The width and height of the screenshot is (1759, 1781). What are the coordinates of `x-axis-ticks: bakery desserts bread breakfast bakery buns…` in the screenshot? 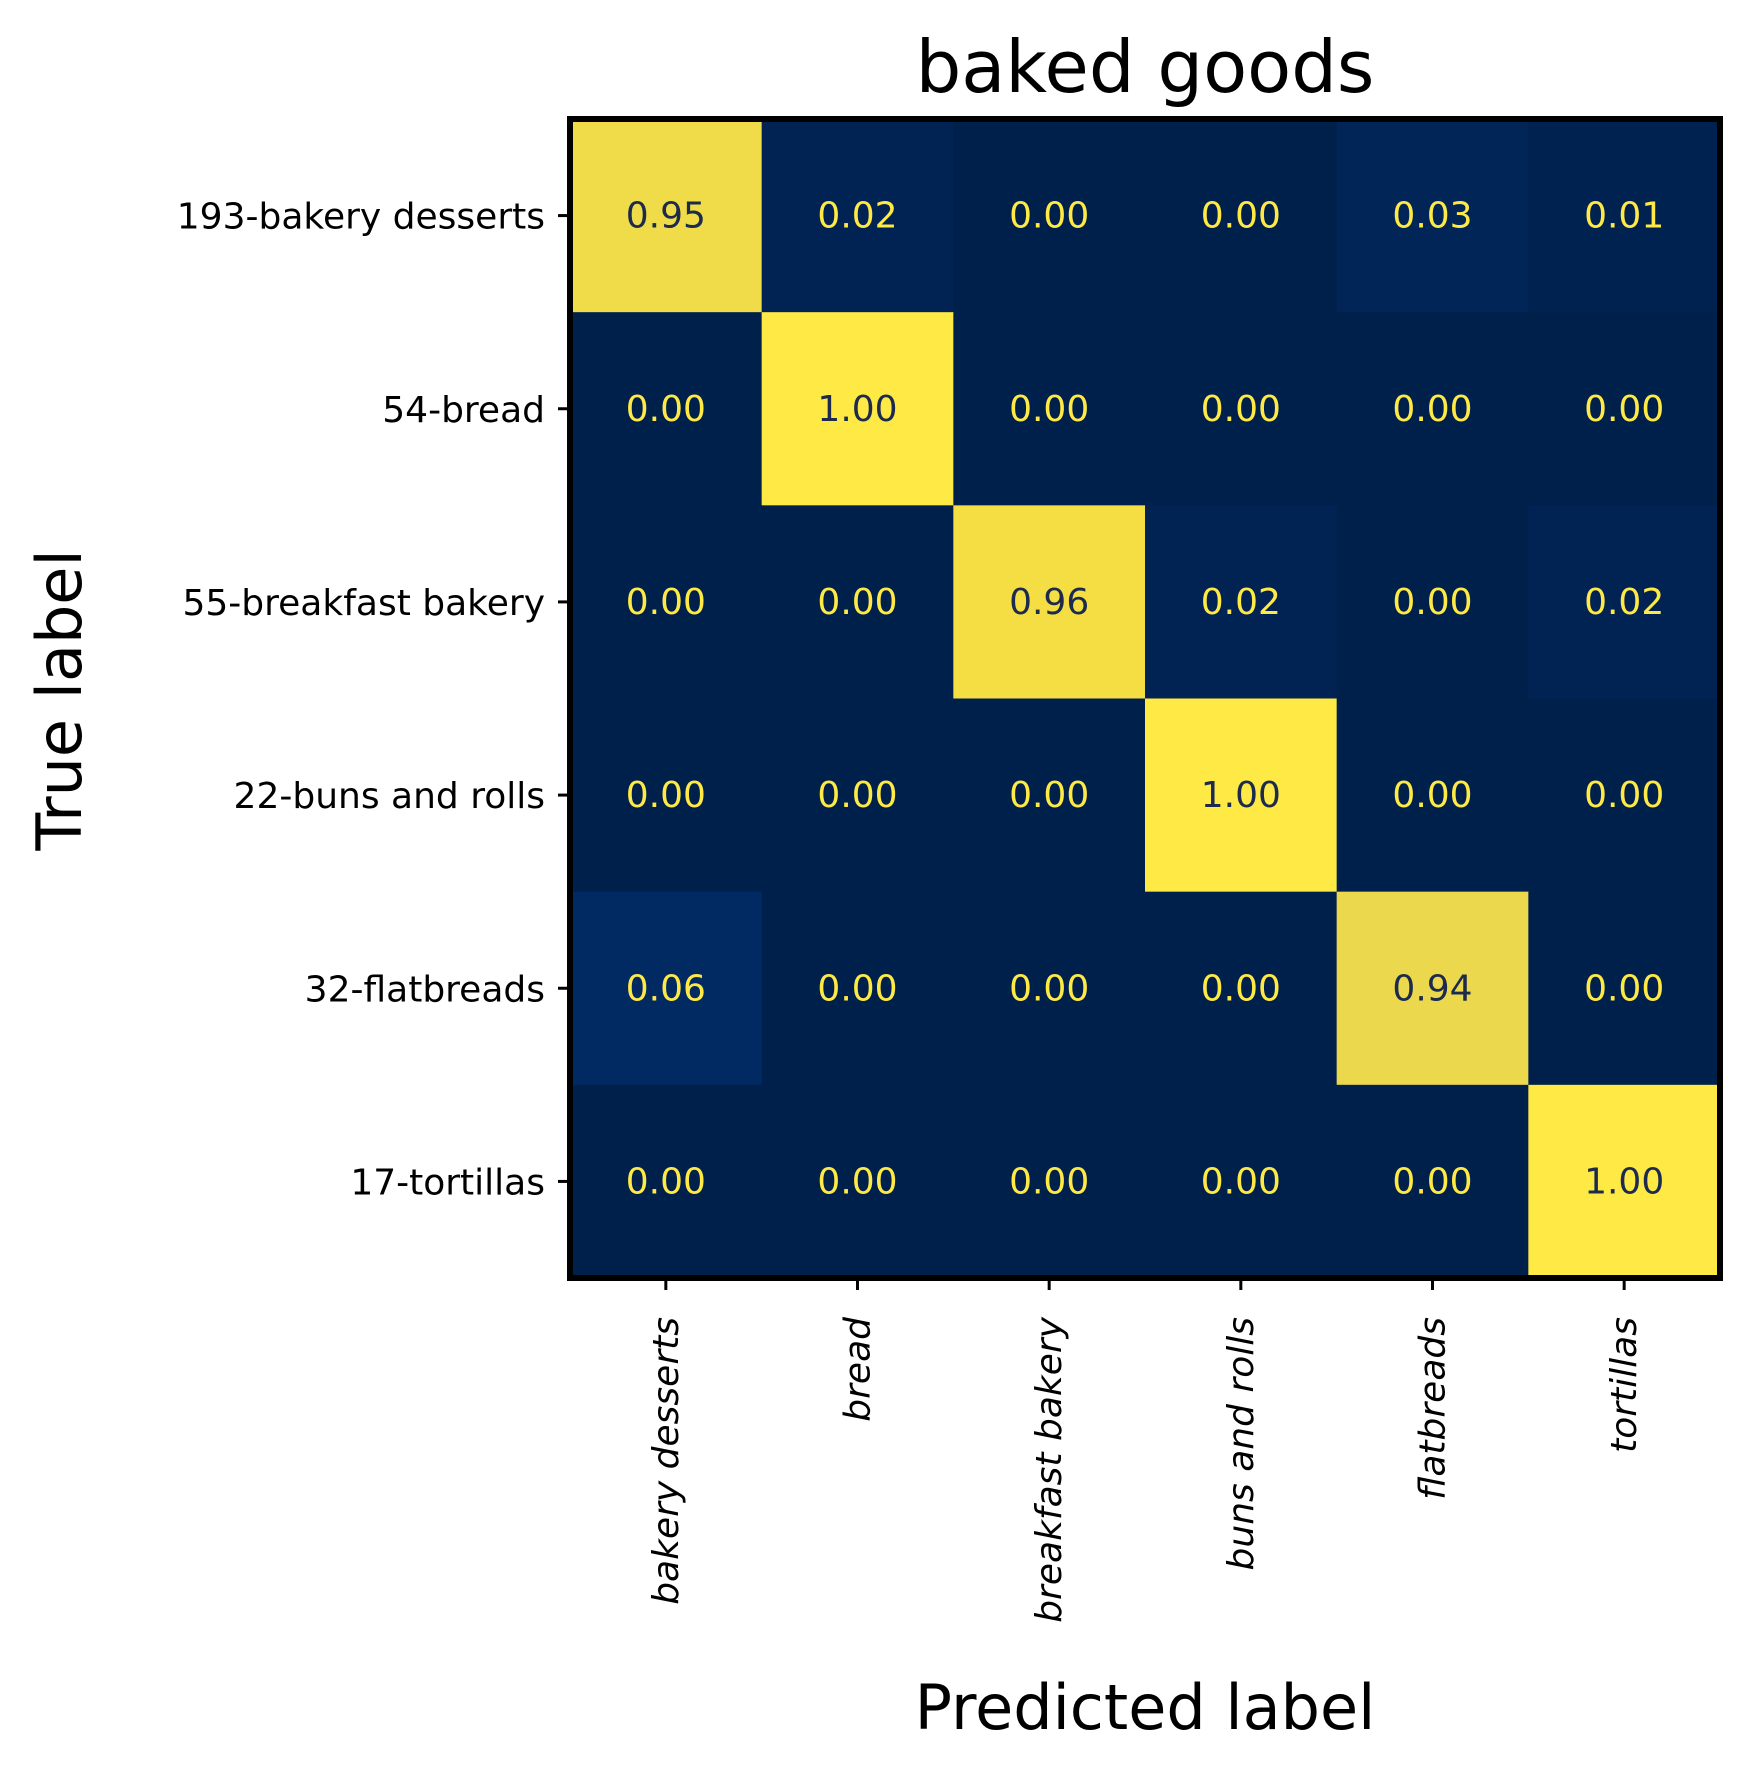 It's located at (1145, 1450).